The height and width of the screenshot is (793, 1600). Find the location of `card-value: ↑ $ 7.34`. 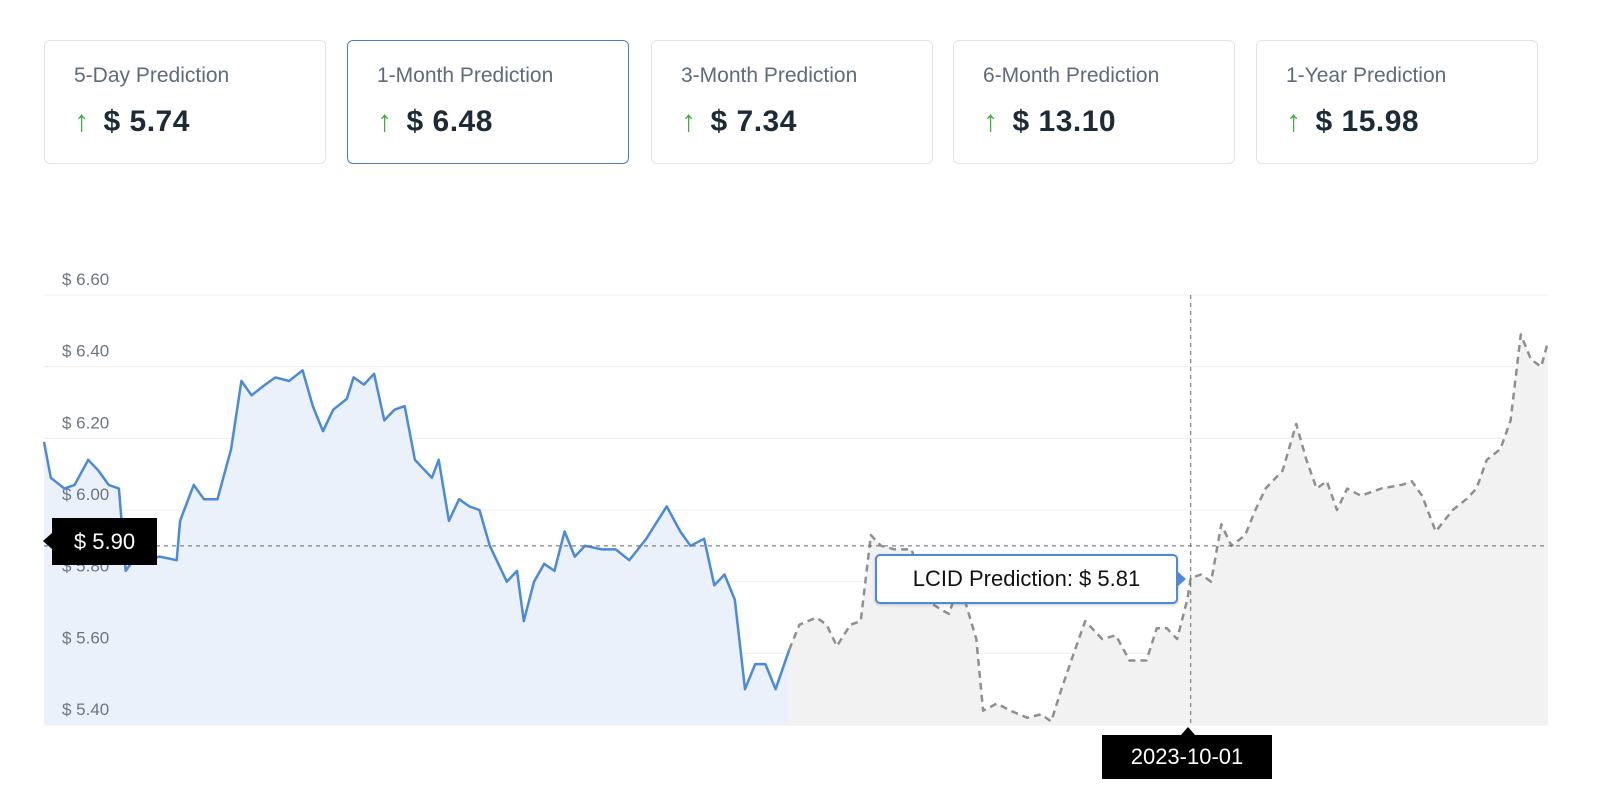

card-value: ↑ $ 7.34 is located at coordinates (739, 122).